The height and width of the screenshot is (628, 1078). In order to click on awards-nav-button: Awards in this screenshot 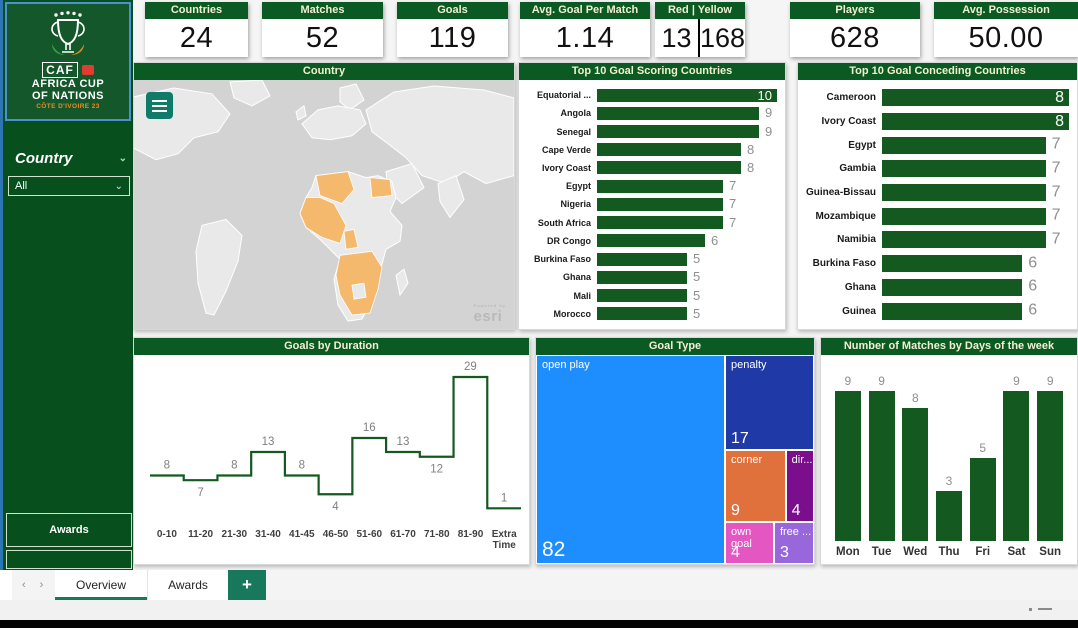, I will do `click(69, 530)`.